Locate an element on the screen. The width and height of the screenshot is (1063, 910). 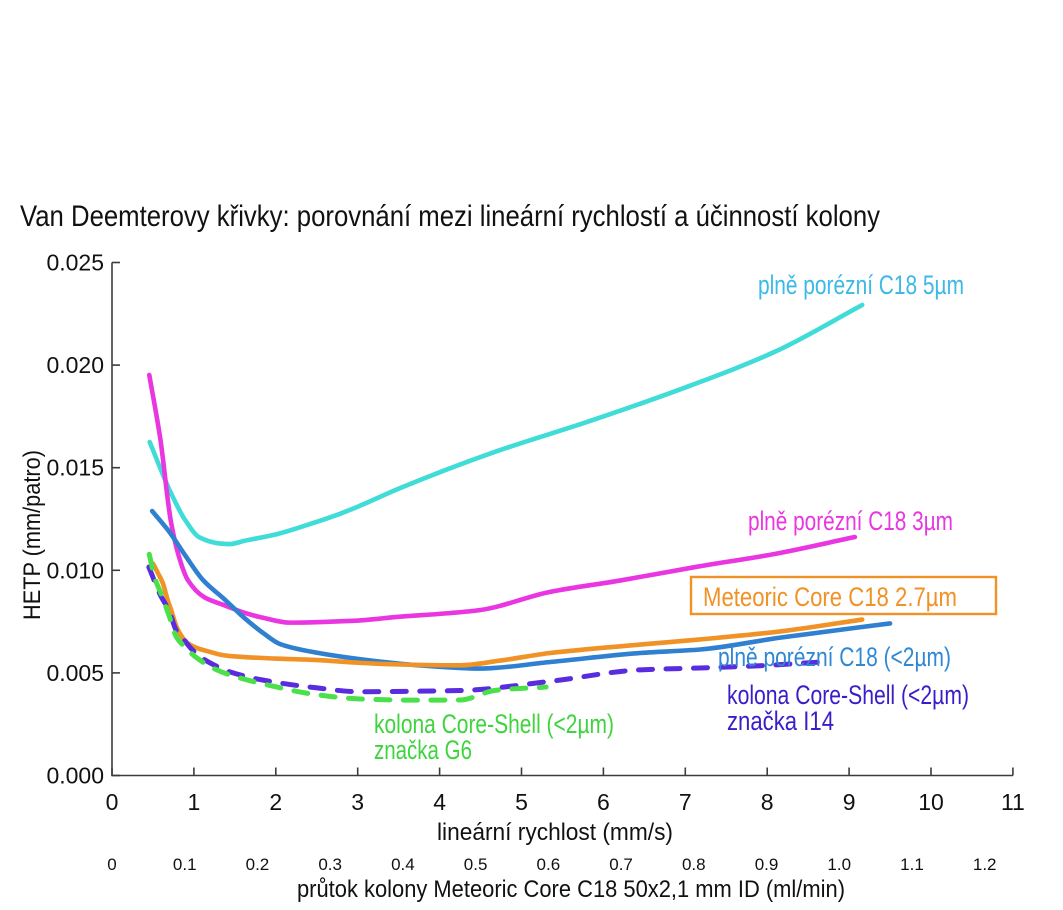
x2-tick-label: 0.4 is located at coordinates (403, 864).